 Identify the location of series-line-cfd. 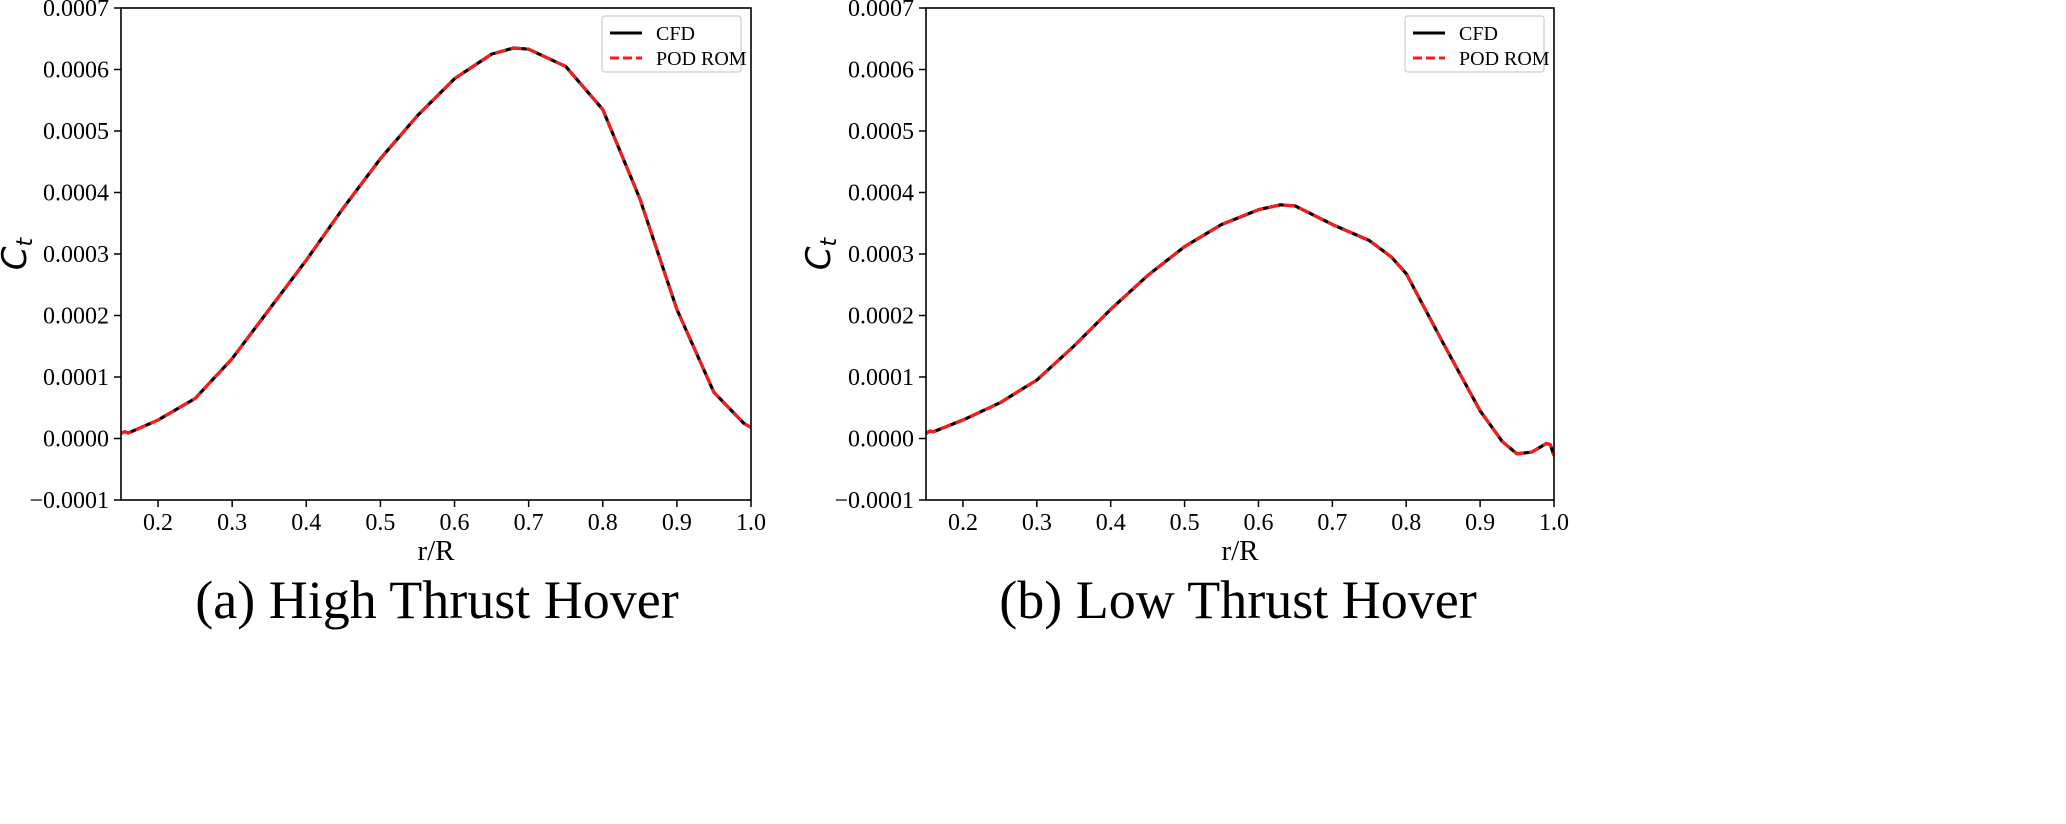
(1240, 330).